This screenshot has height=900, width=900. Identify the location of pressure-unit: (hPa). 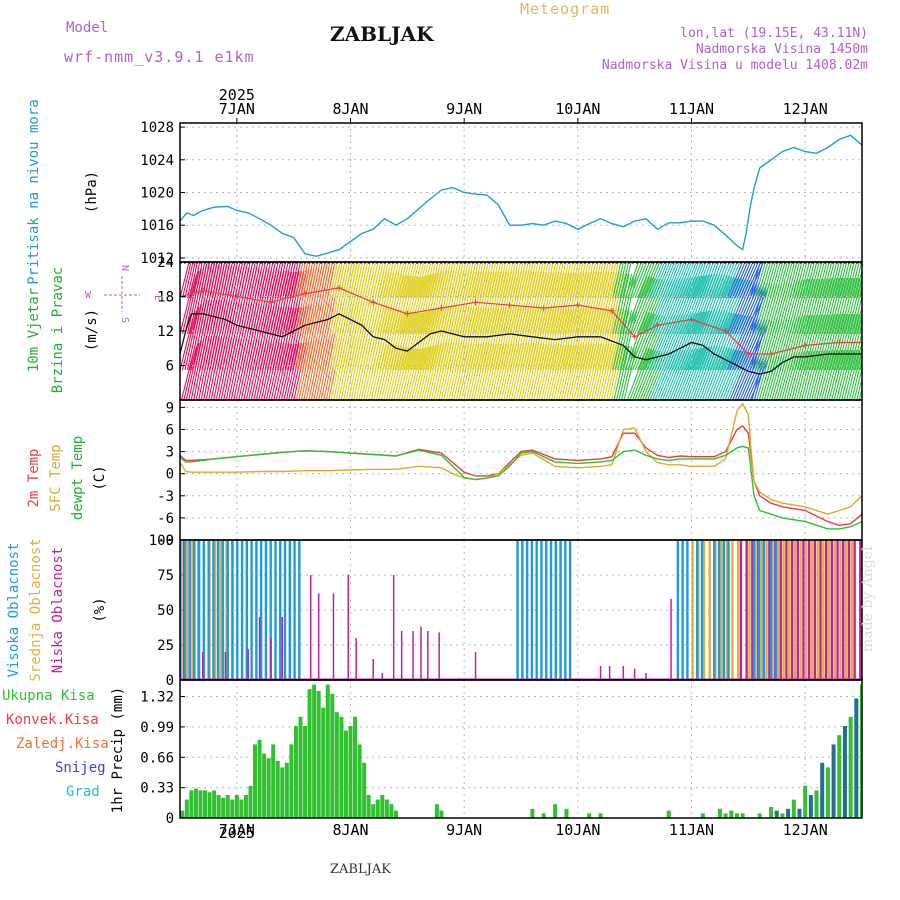
(92, 192).